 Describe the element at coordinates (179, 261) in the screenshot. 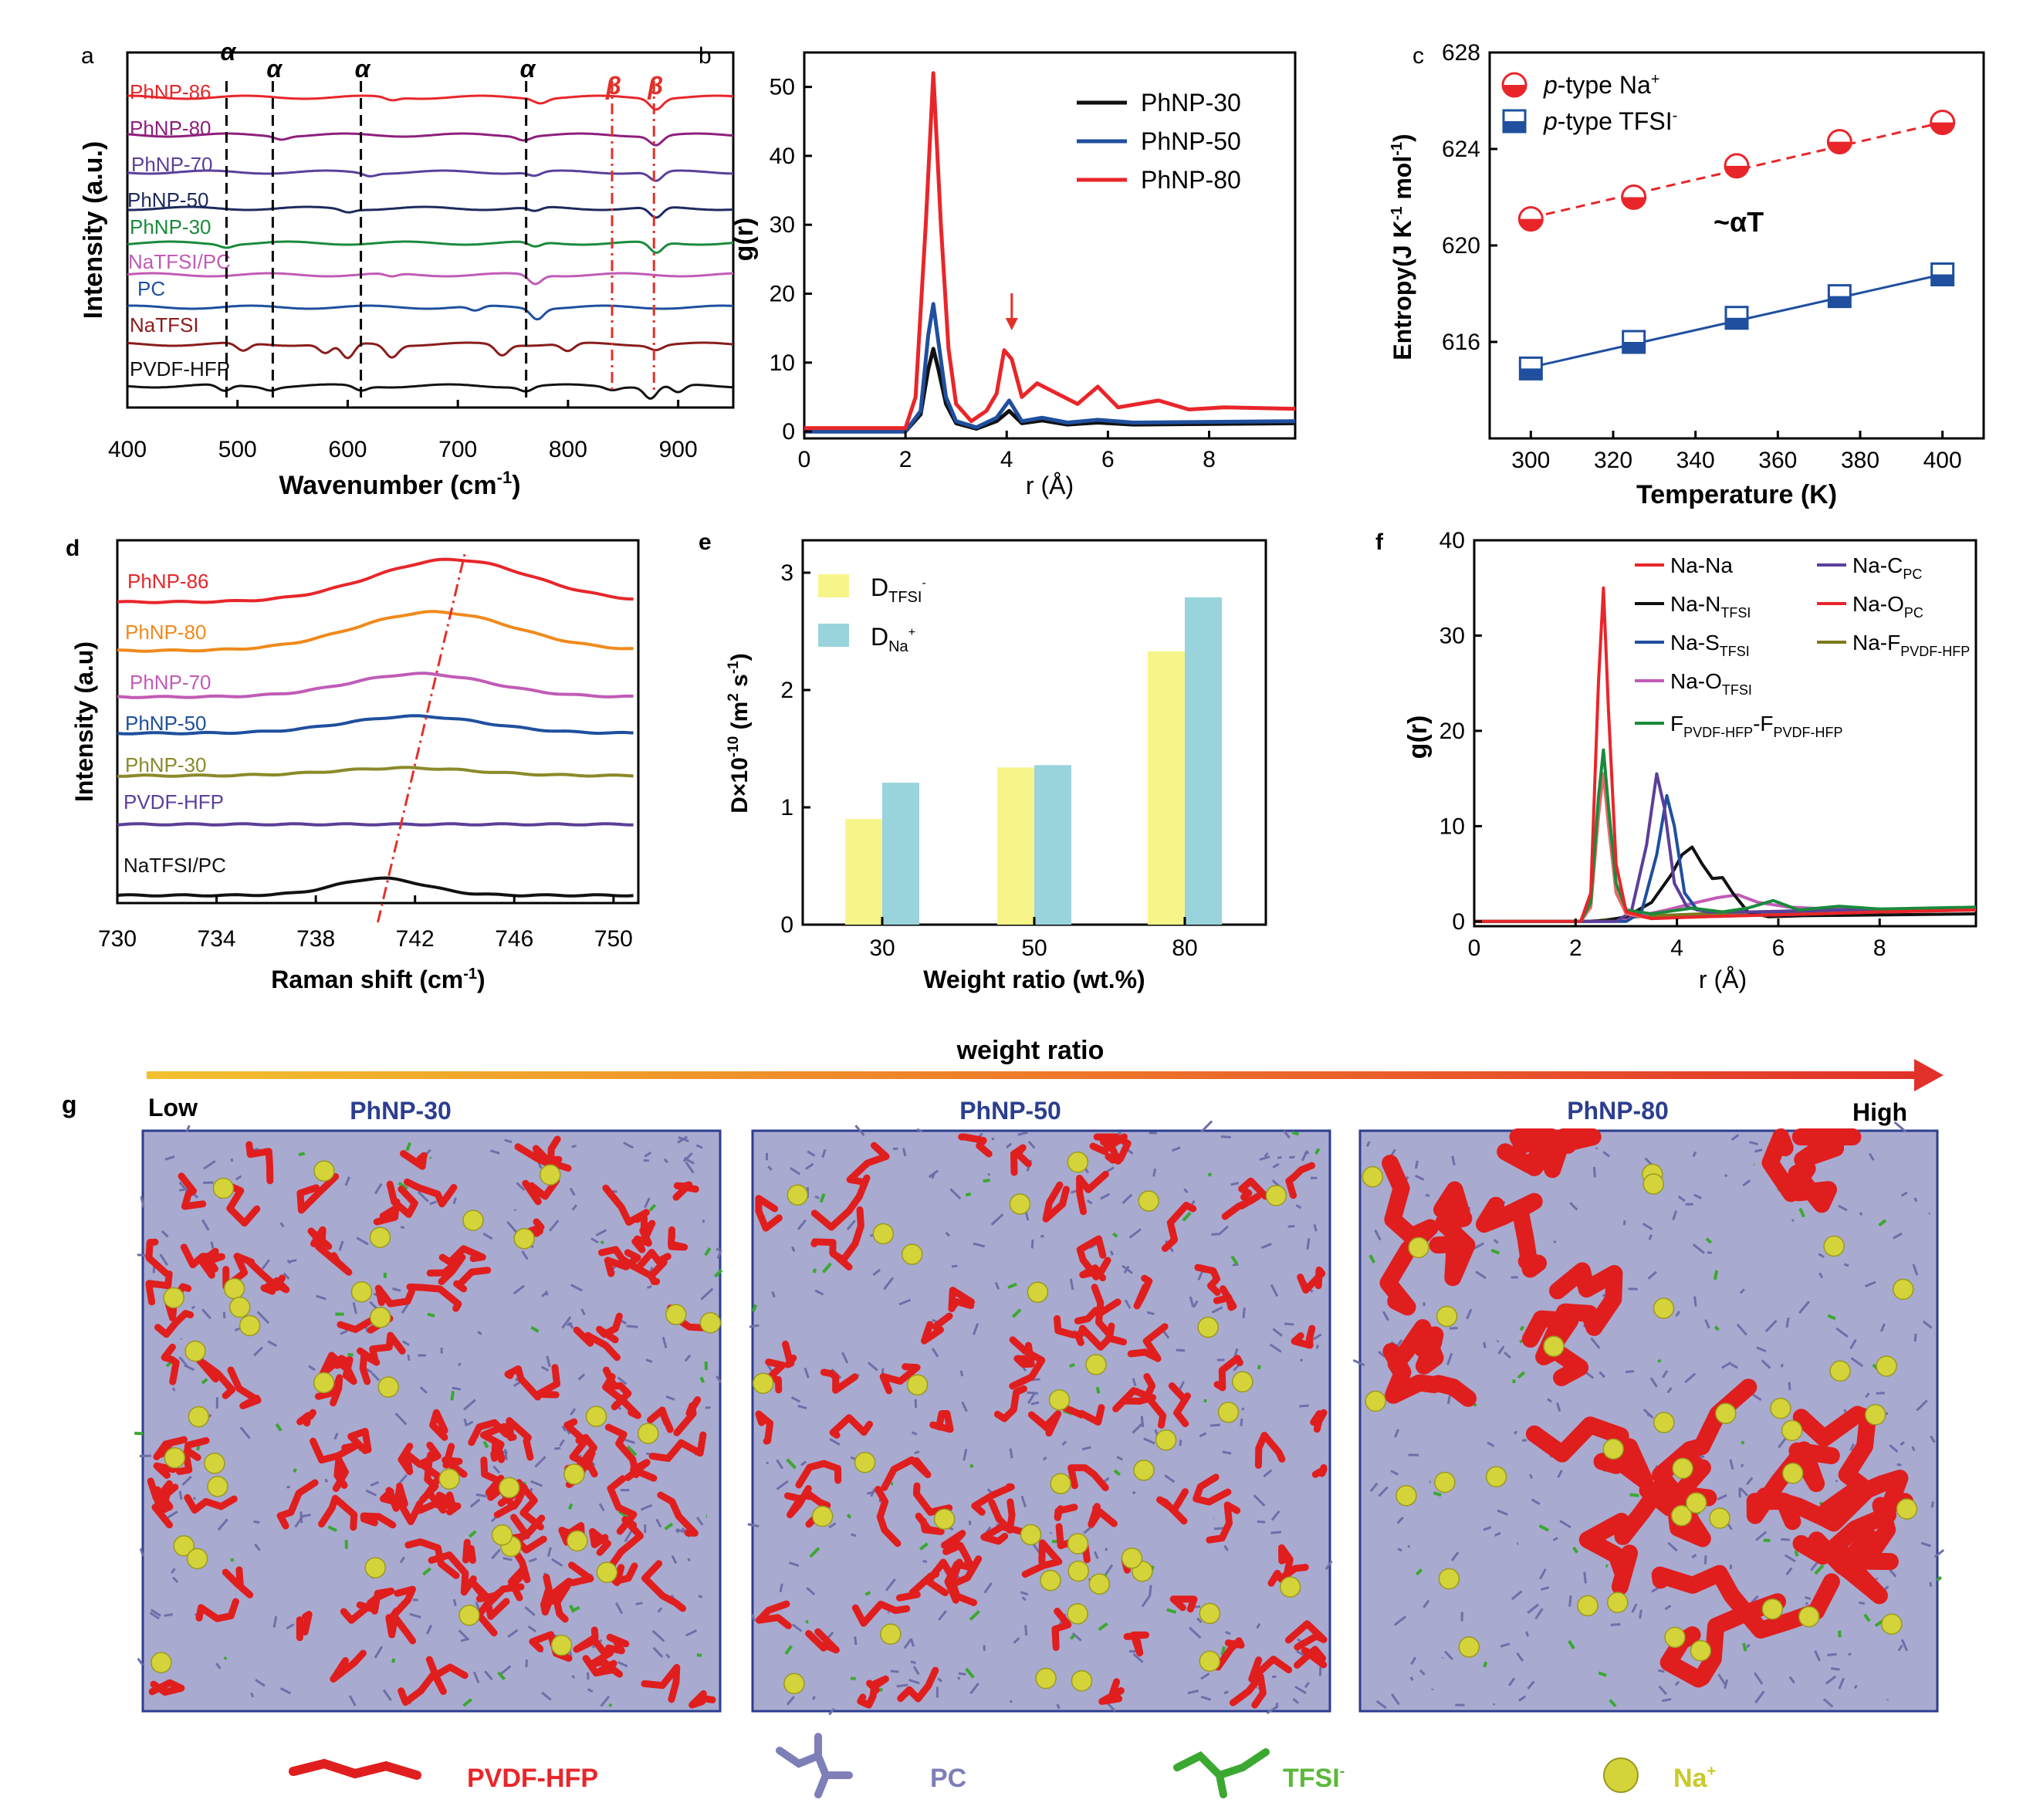

I see `trace-label-natfsi-pc: NaTFSI/PC` at that location.